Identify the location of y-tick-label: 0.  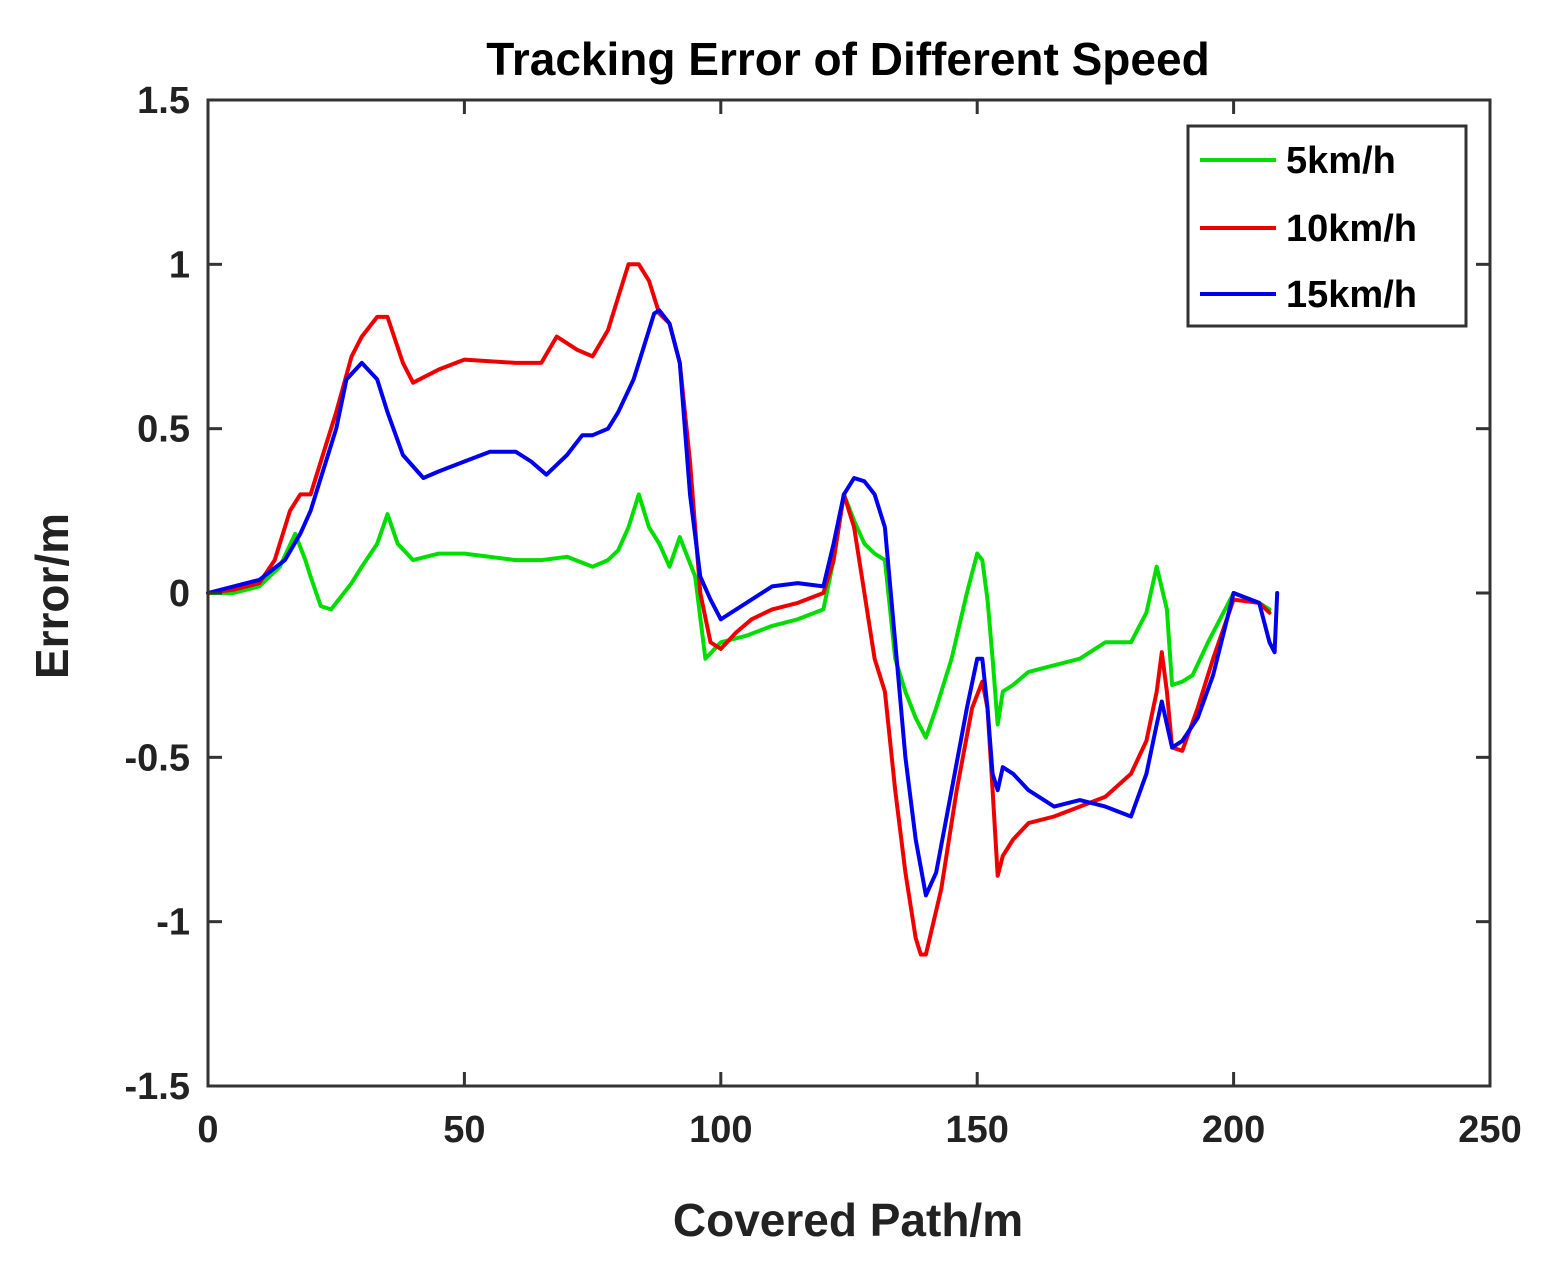
(179, 594).